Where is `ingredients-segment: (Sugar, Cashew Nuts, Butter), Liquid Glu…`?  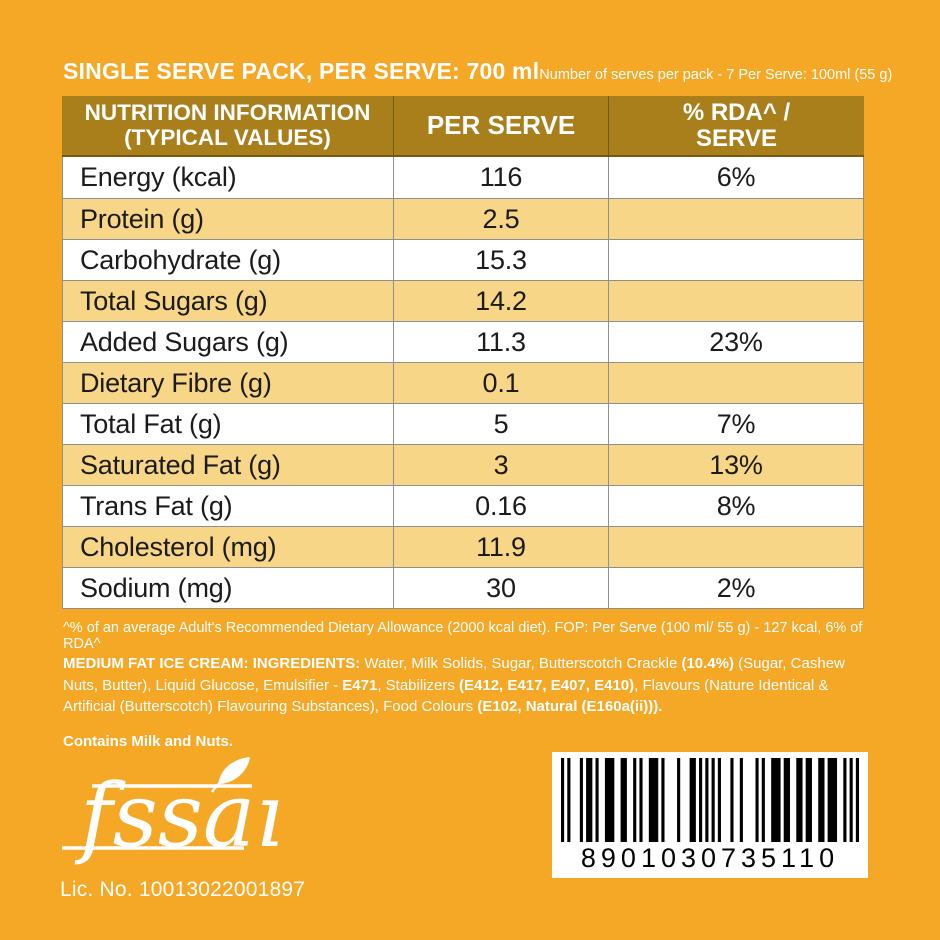 ingredients-segment: (Sugar, Cashew Nuts, Butter), Liquid Glu… is located at coordinates (454, 674).